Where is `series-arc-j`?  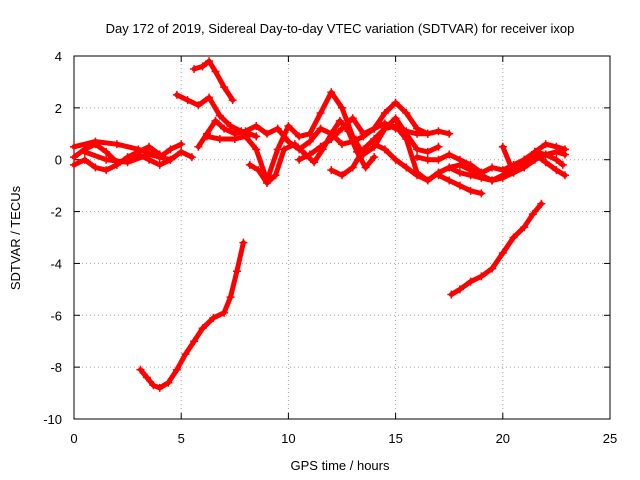
series-arc-j is located at coordinates (363, 131).